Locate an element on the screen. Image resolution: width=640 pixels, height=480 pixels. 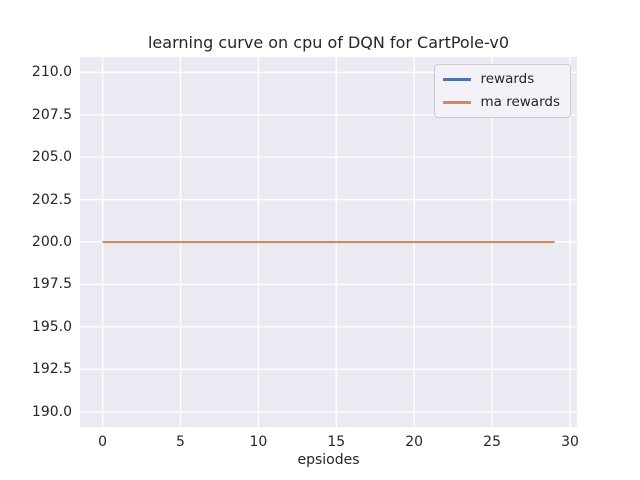
y-tick-label: 205.0 is located at coordinates (51, 157).